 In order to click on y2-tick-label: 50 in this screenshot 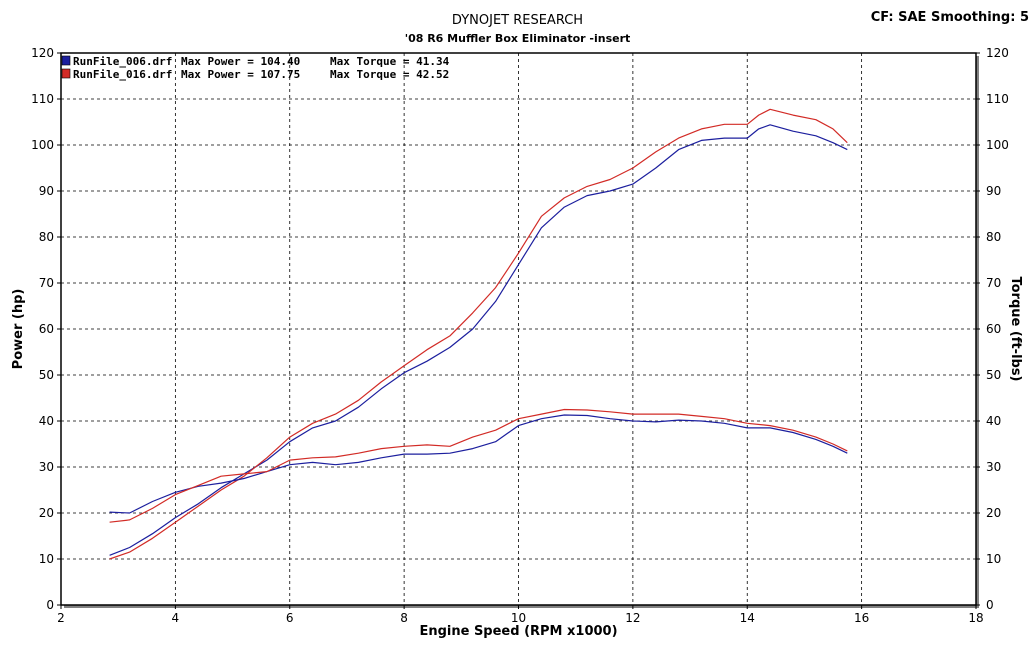, I will do `click(993, 375)`.